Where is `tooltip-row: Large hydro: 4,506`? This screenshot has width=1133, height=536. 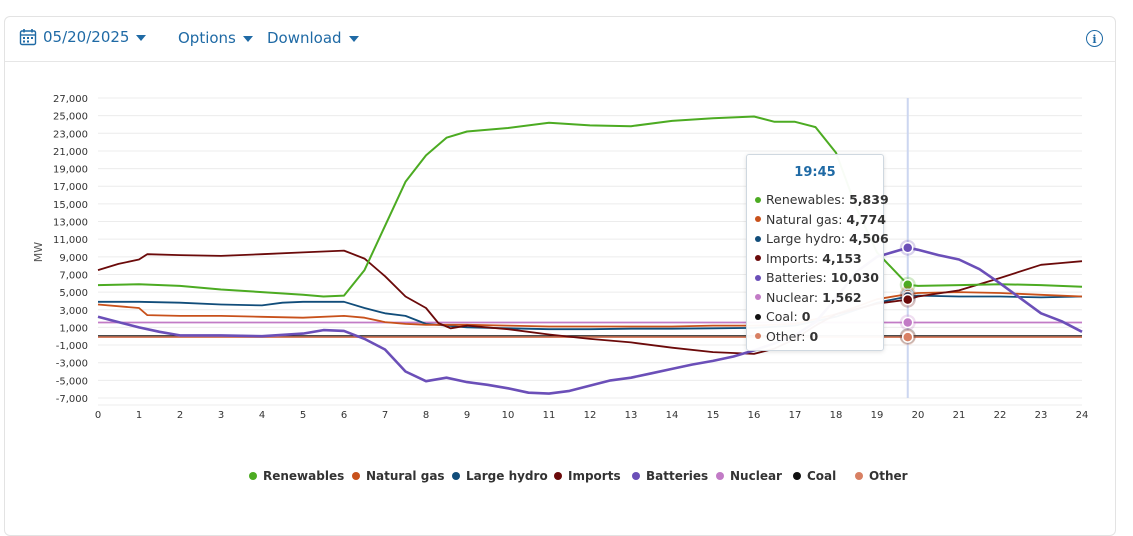 tooltip-row: Large hydro: 4,506 is located at coordinates (818, 239).